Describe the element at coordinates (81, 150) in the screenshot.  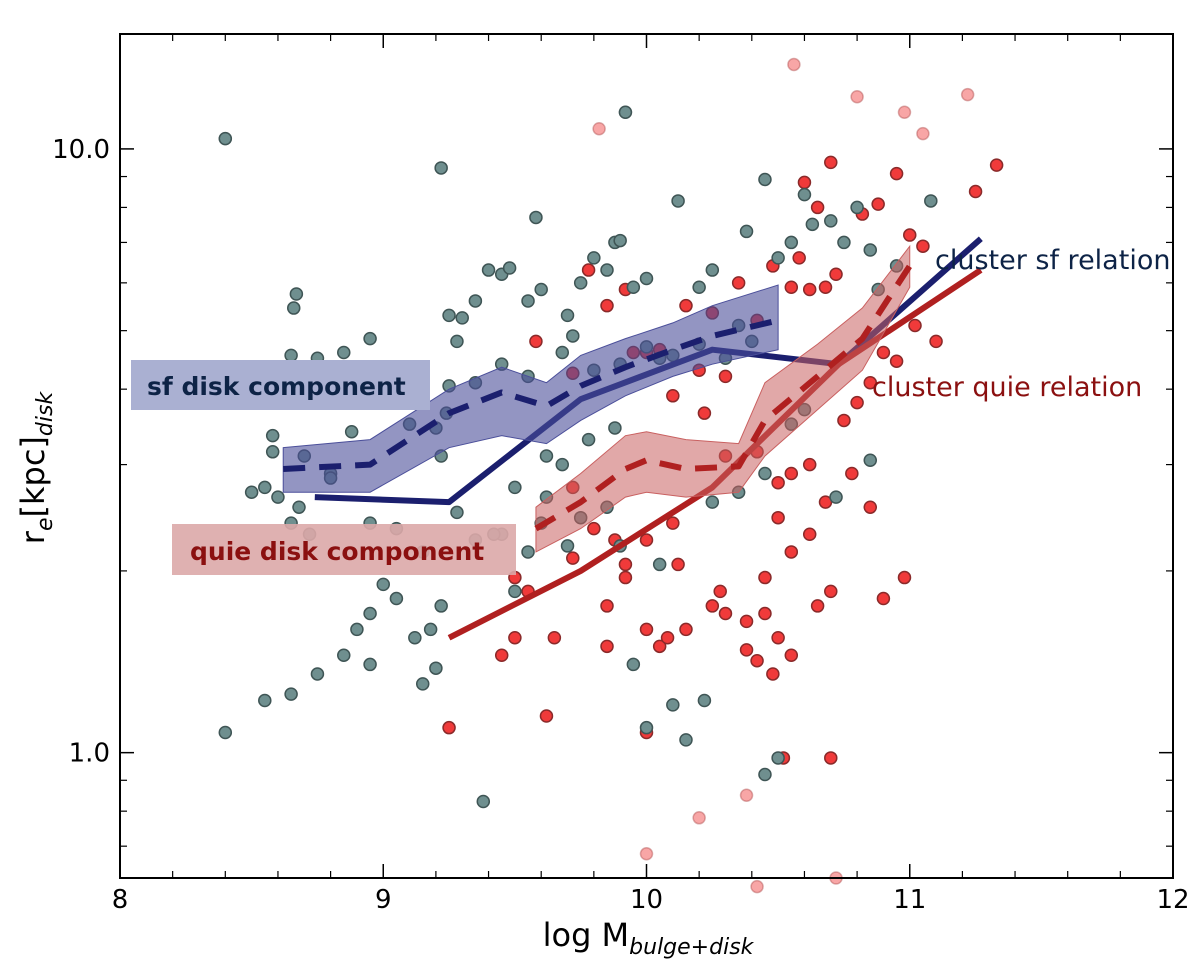
I see `y-tick-label: 10.0` at that location.